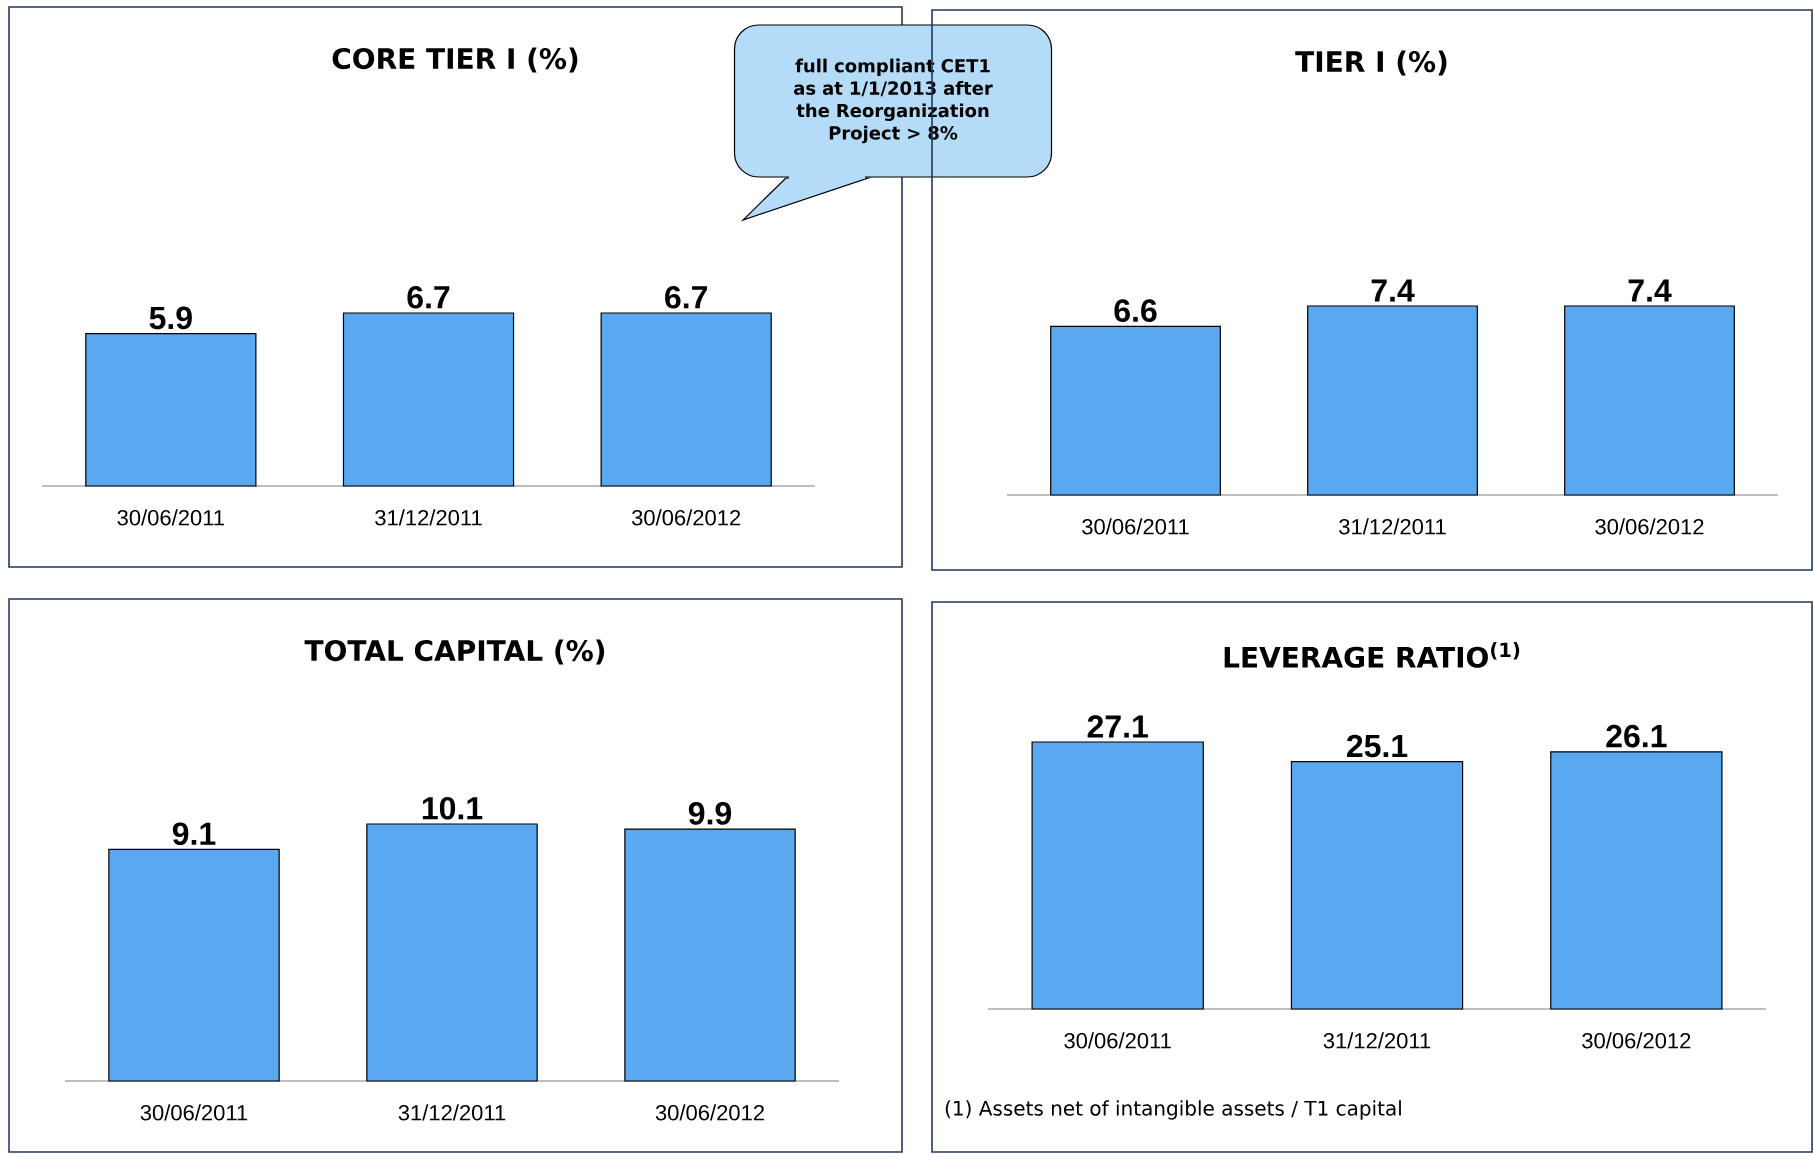  Describe the element at coordinates (170, 318) in the screenshot. I see `data-label: 5.9` at that location.